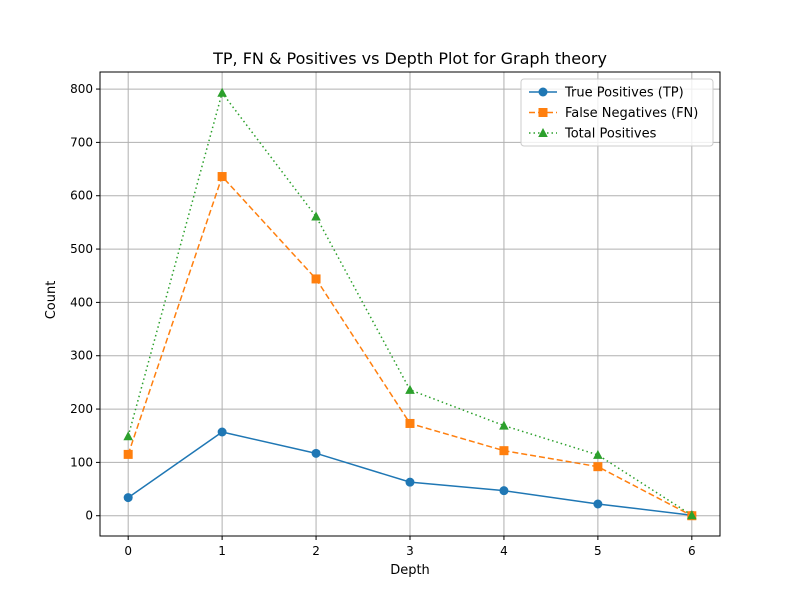 Image resolution: width=800 pixels, height=600 pixels. I want to click on y-tick-label: 500, so click(81, 249).